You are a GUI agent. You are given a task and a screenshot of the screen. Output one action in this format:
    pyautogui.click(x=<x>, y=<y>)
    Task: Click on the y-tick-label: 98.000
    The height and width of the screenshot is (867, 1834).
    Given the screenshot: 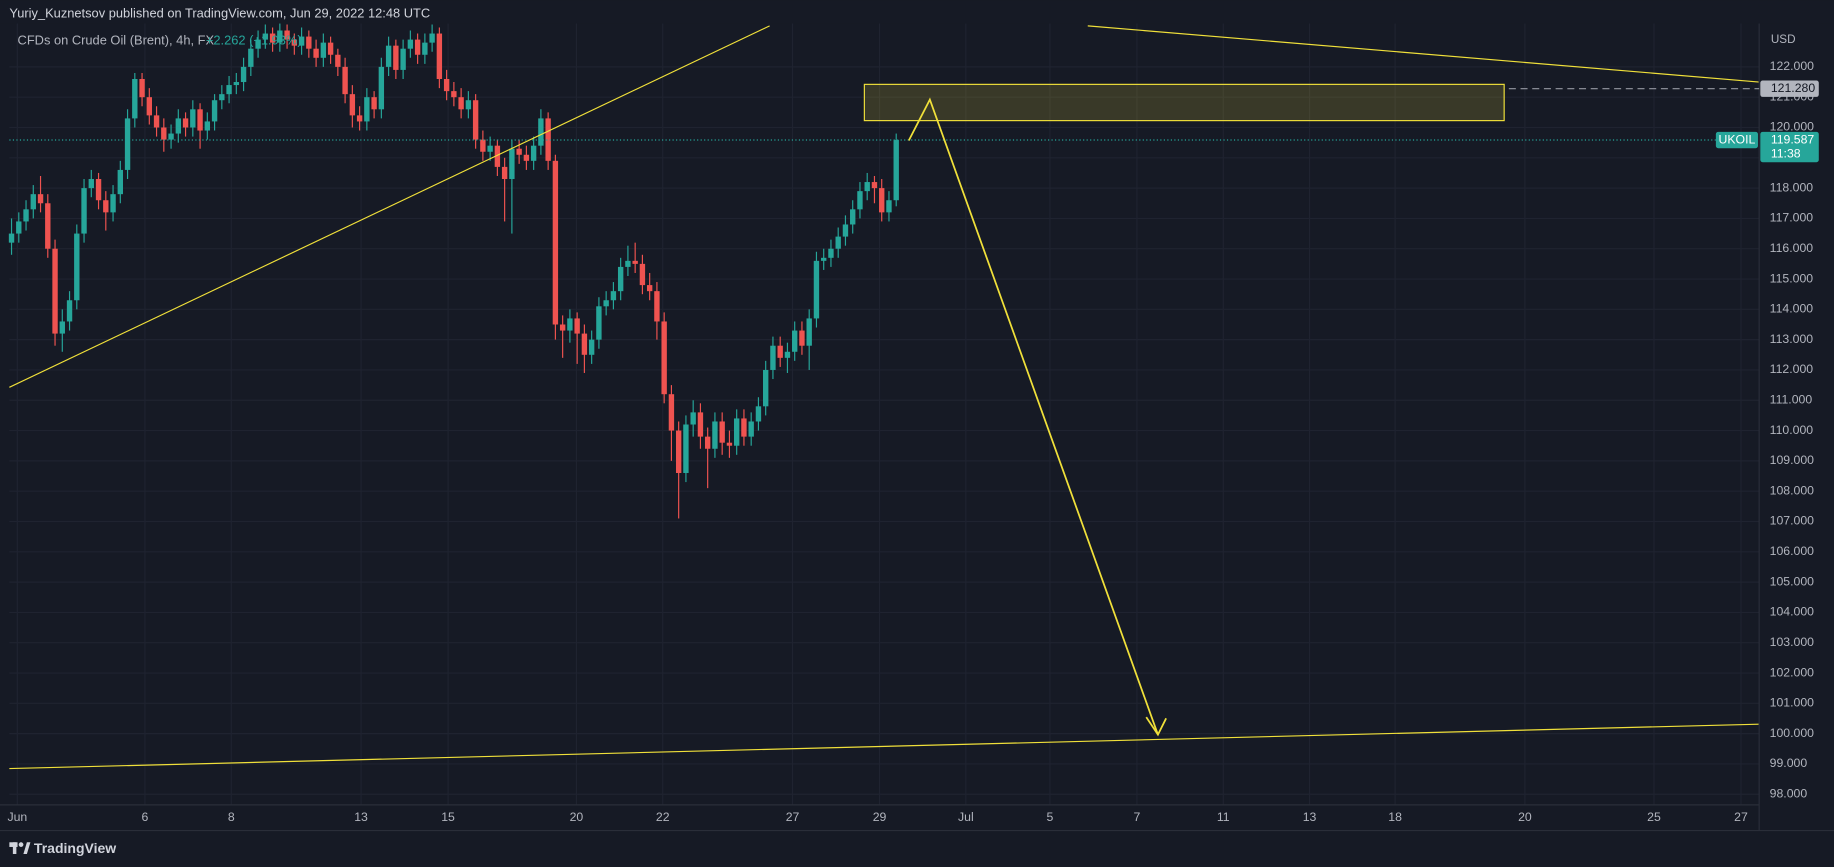 What is the action you would take?
    pyautogui.click(x=1789, y=794)
    